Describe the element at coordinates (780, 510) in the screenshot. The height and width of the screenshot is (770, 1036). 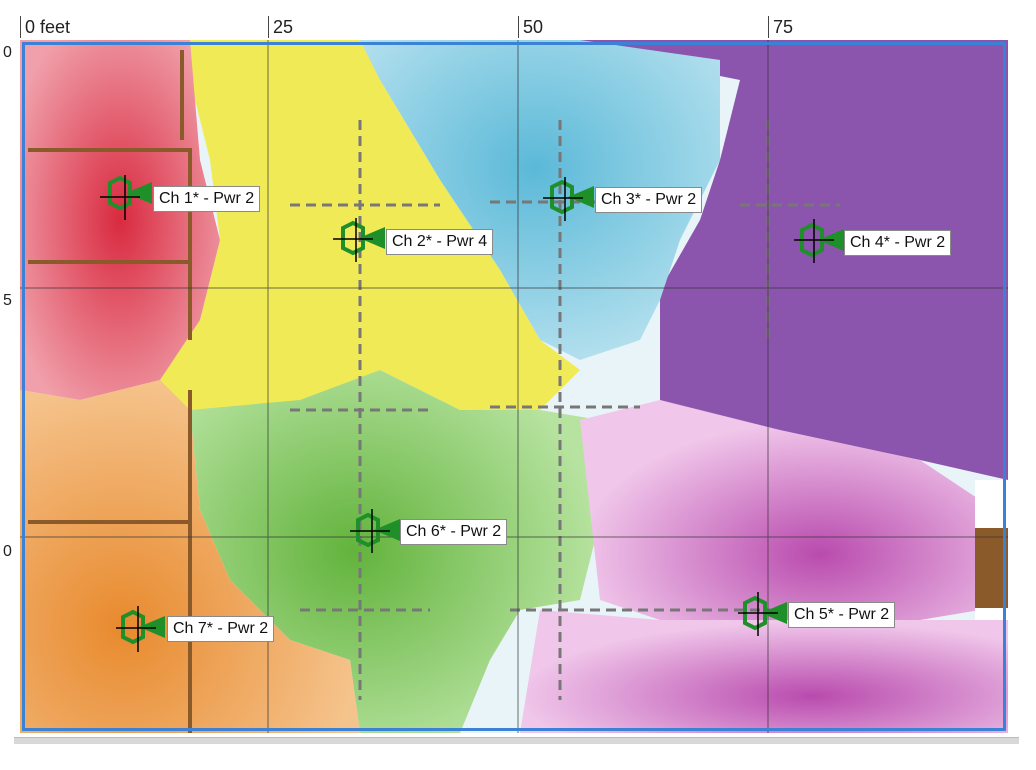
I see `coverage-zone-ch5-upper` at that location.